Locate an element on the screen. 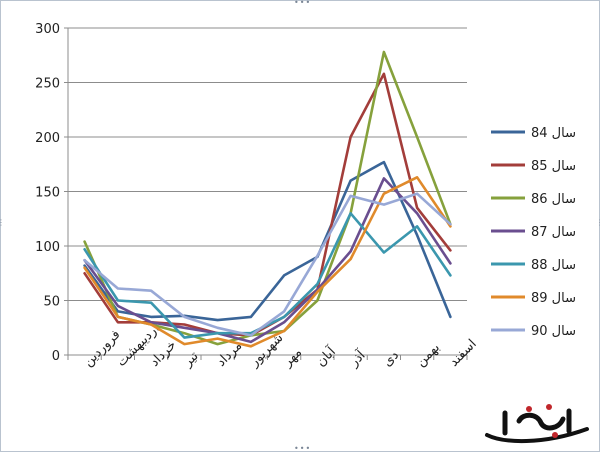  legend-label: سال 85 is located at coordinates (553, 166).